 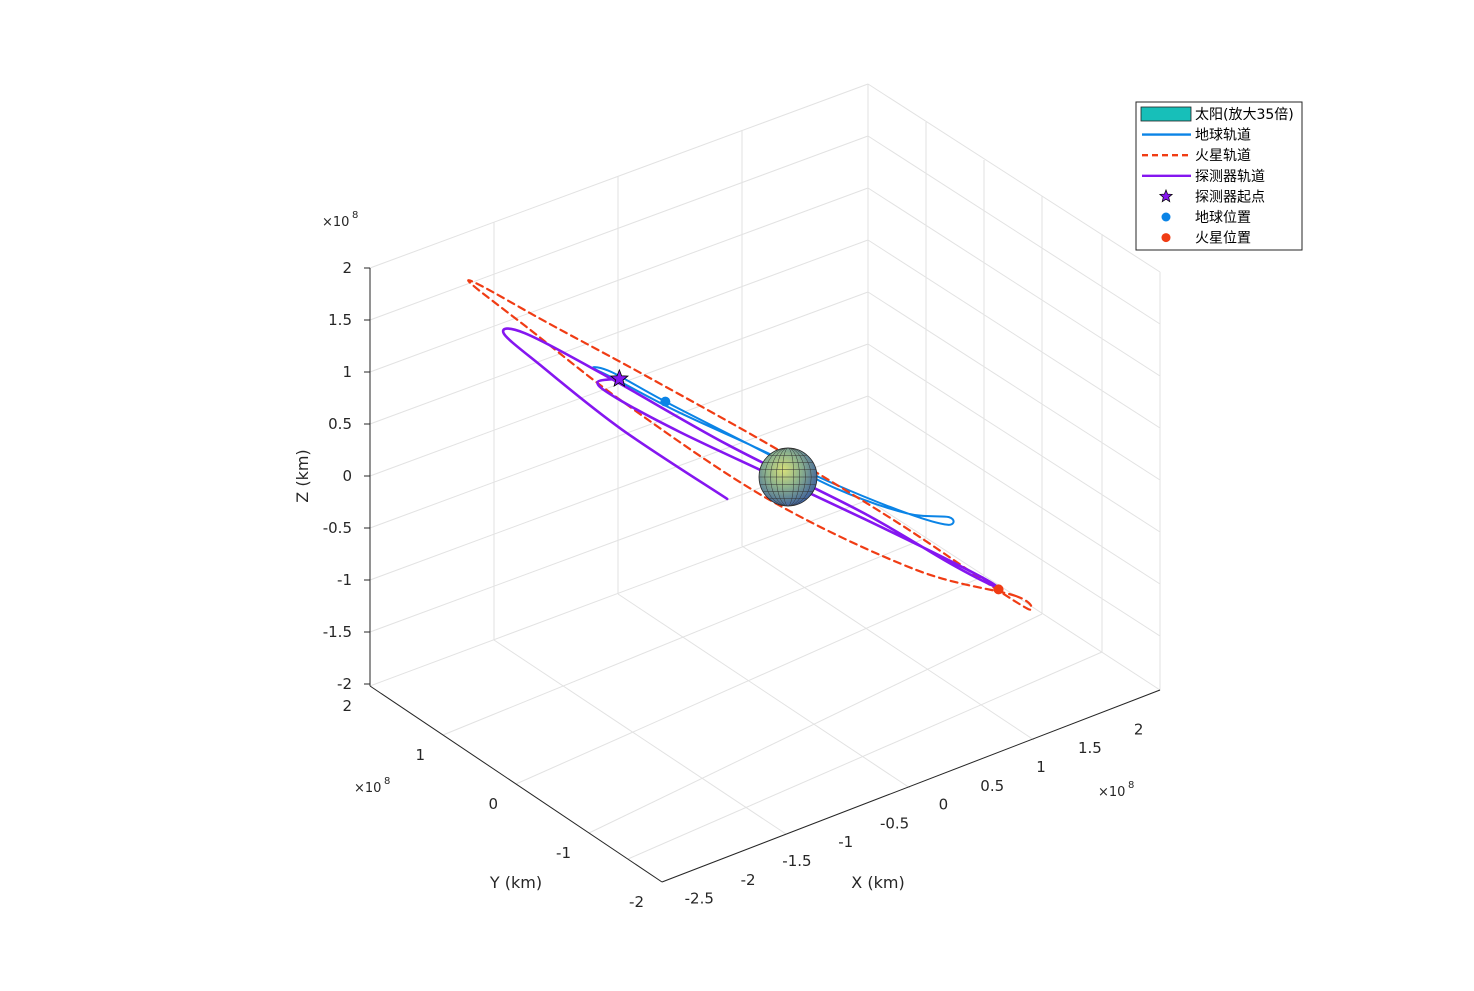 I want to click on legend-item: 地球位置, so click(x=1206, y=218).